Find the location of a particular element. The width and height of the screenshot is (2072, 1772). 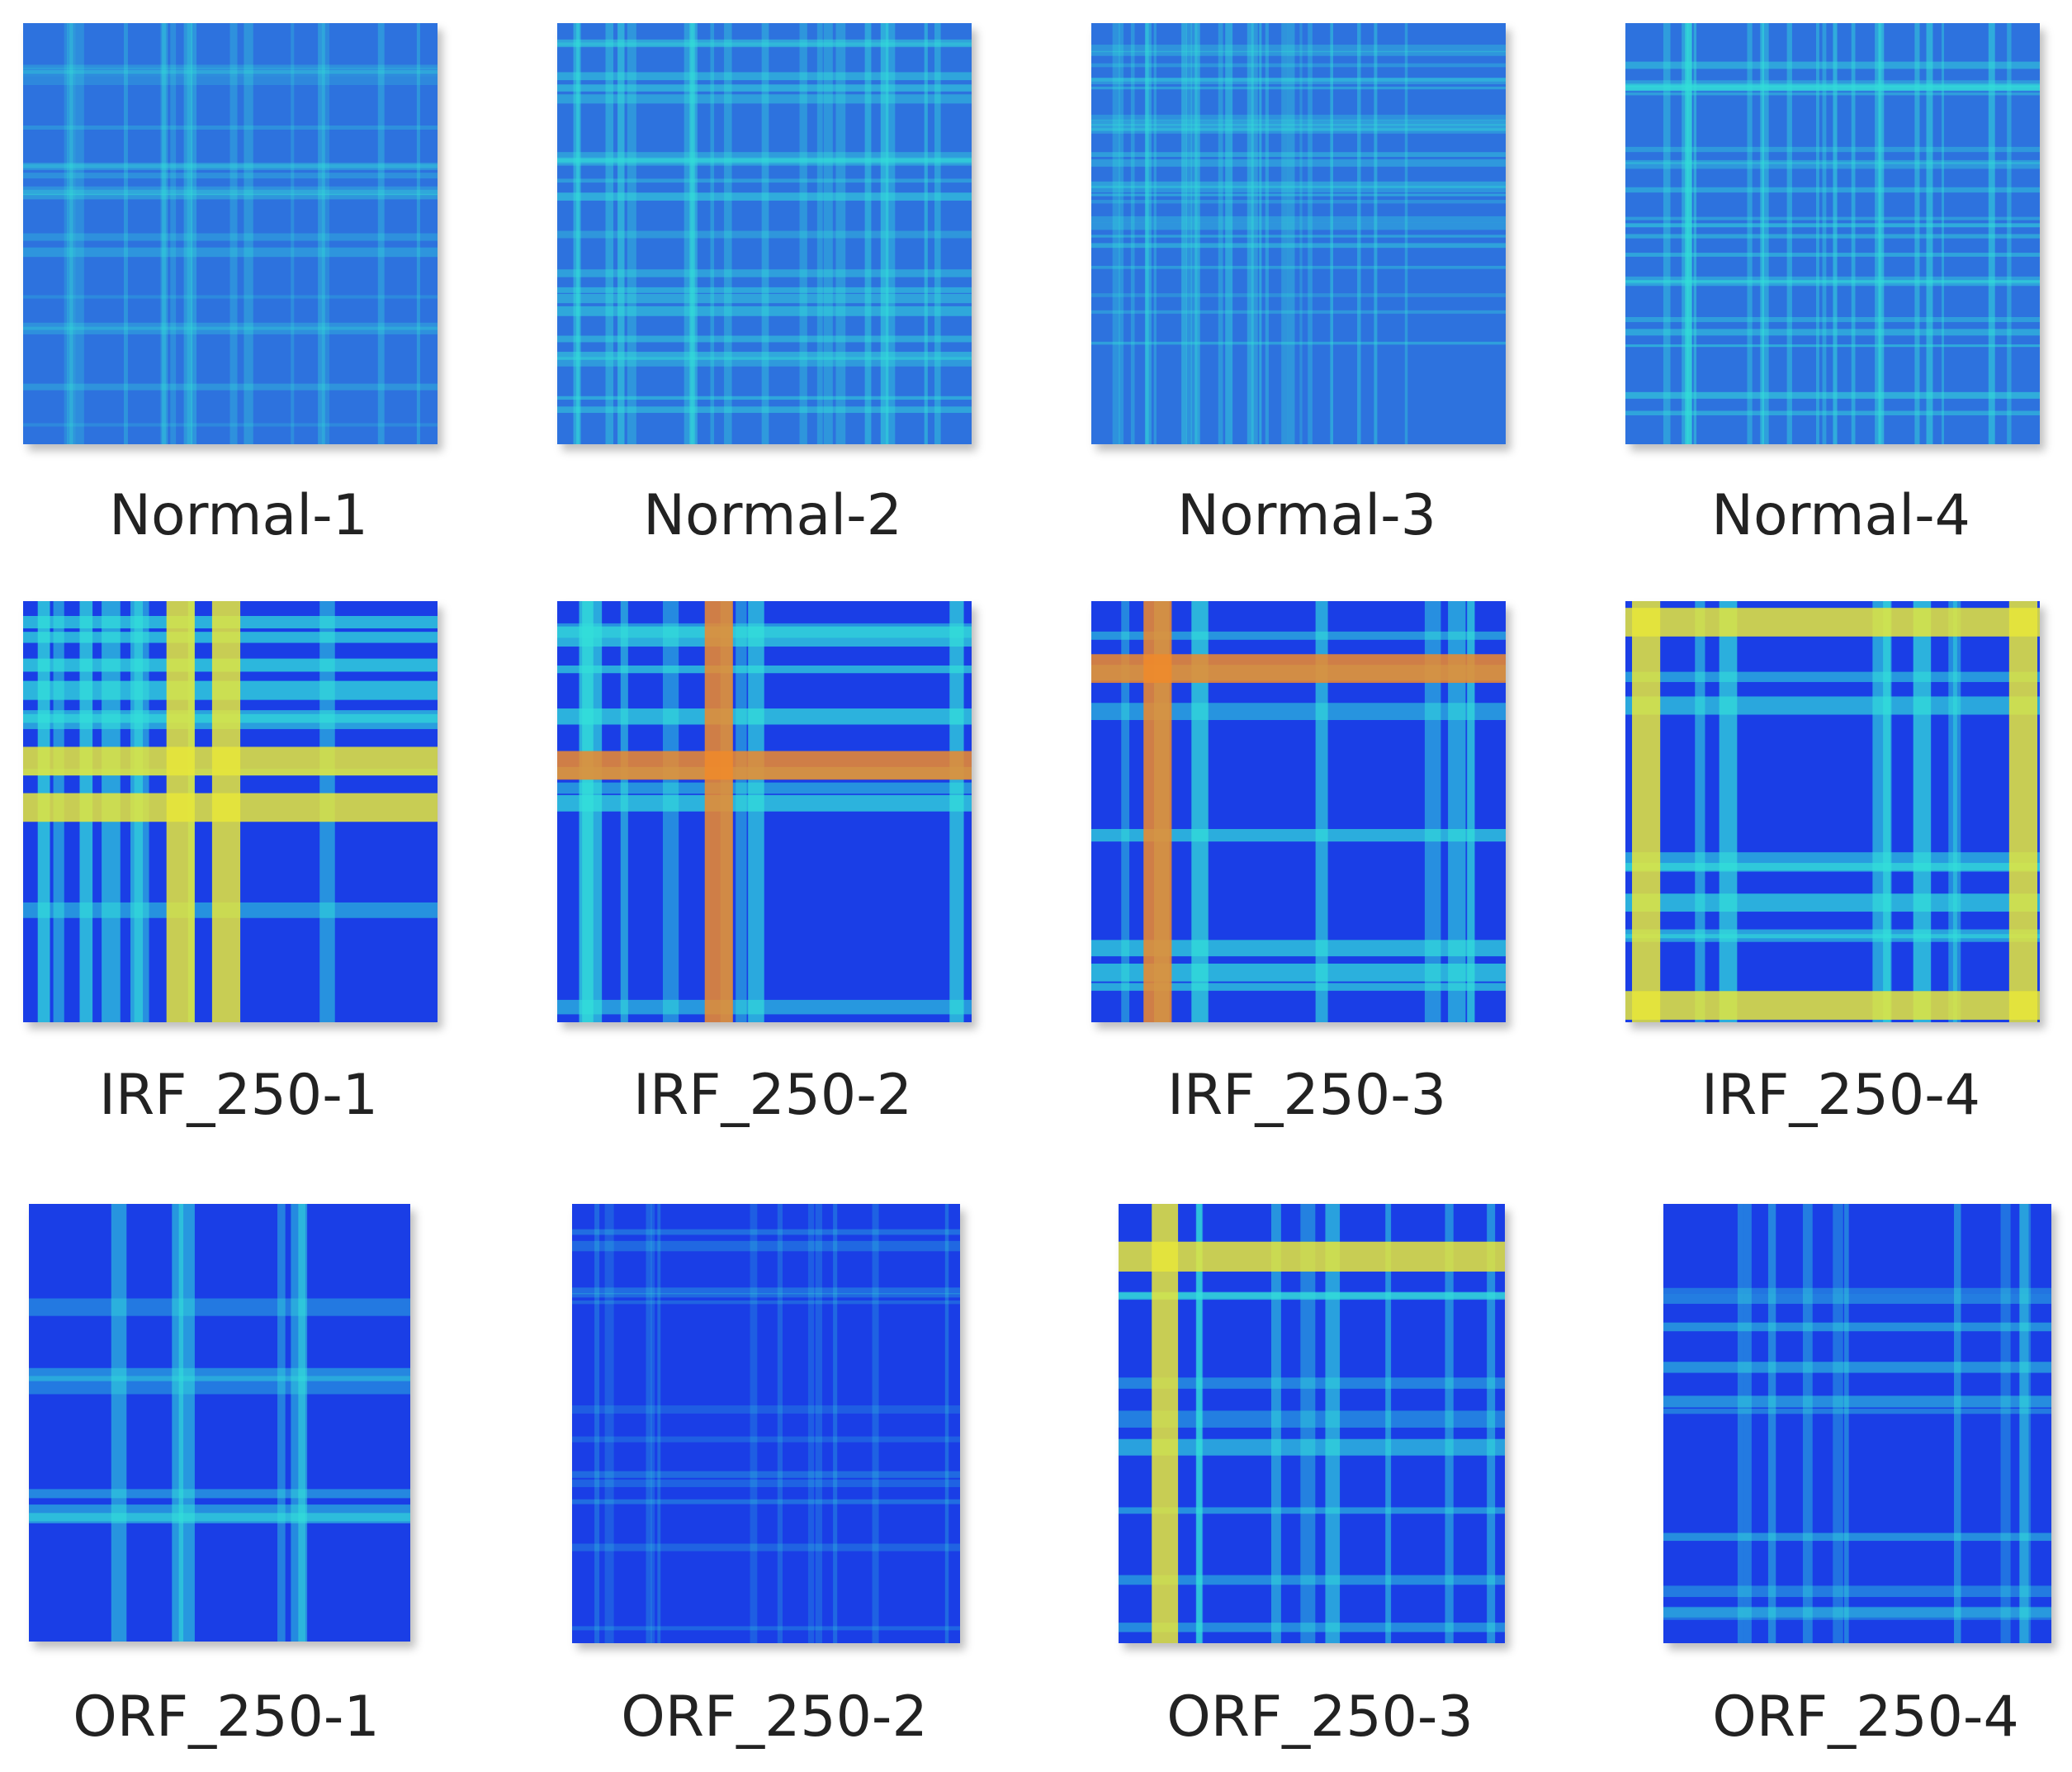

heatmap-tint is located at coordinates (1832, 233).